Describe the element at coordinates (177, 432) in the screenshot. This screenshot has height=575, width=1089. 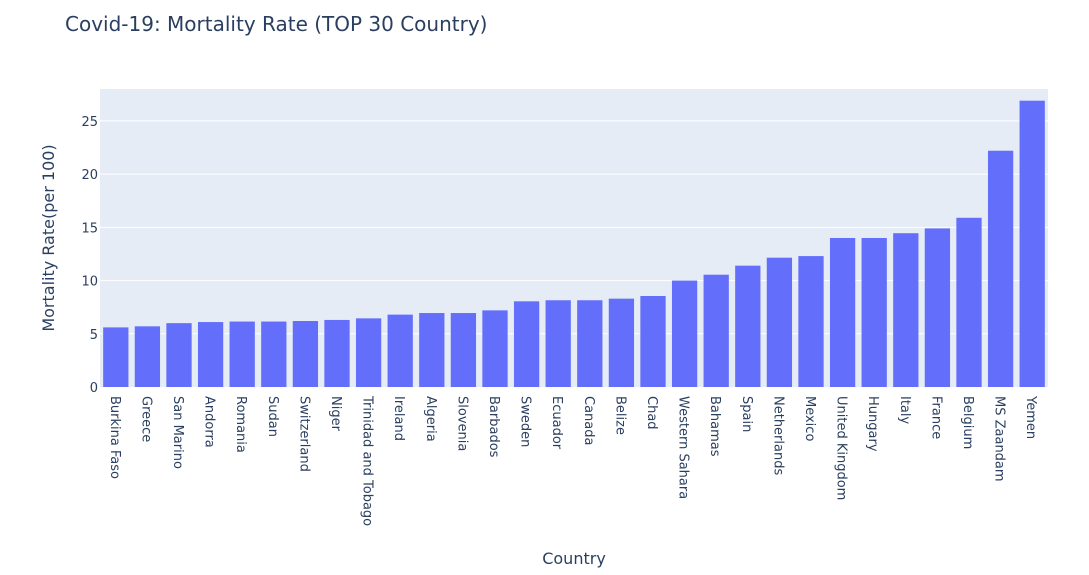
I see `x-tick-label: San Marino` at that location.